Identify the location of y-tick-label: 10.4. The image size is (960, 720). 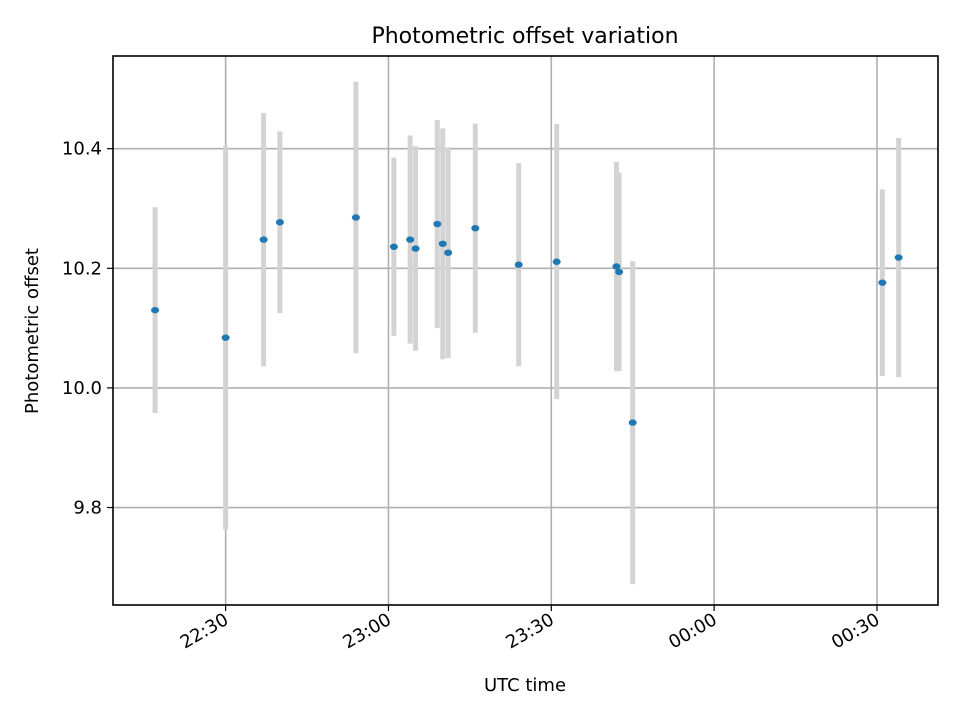
(82, 149).